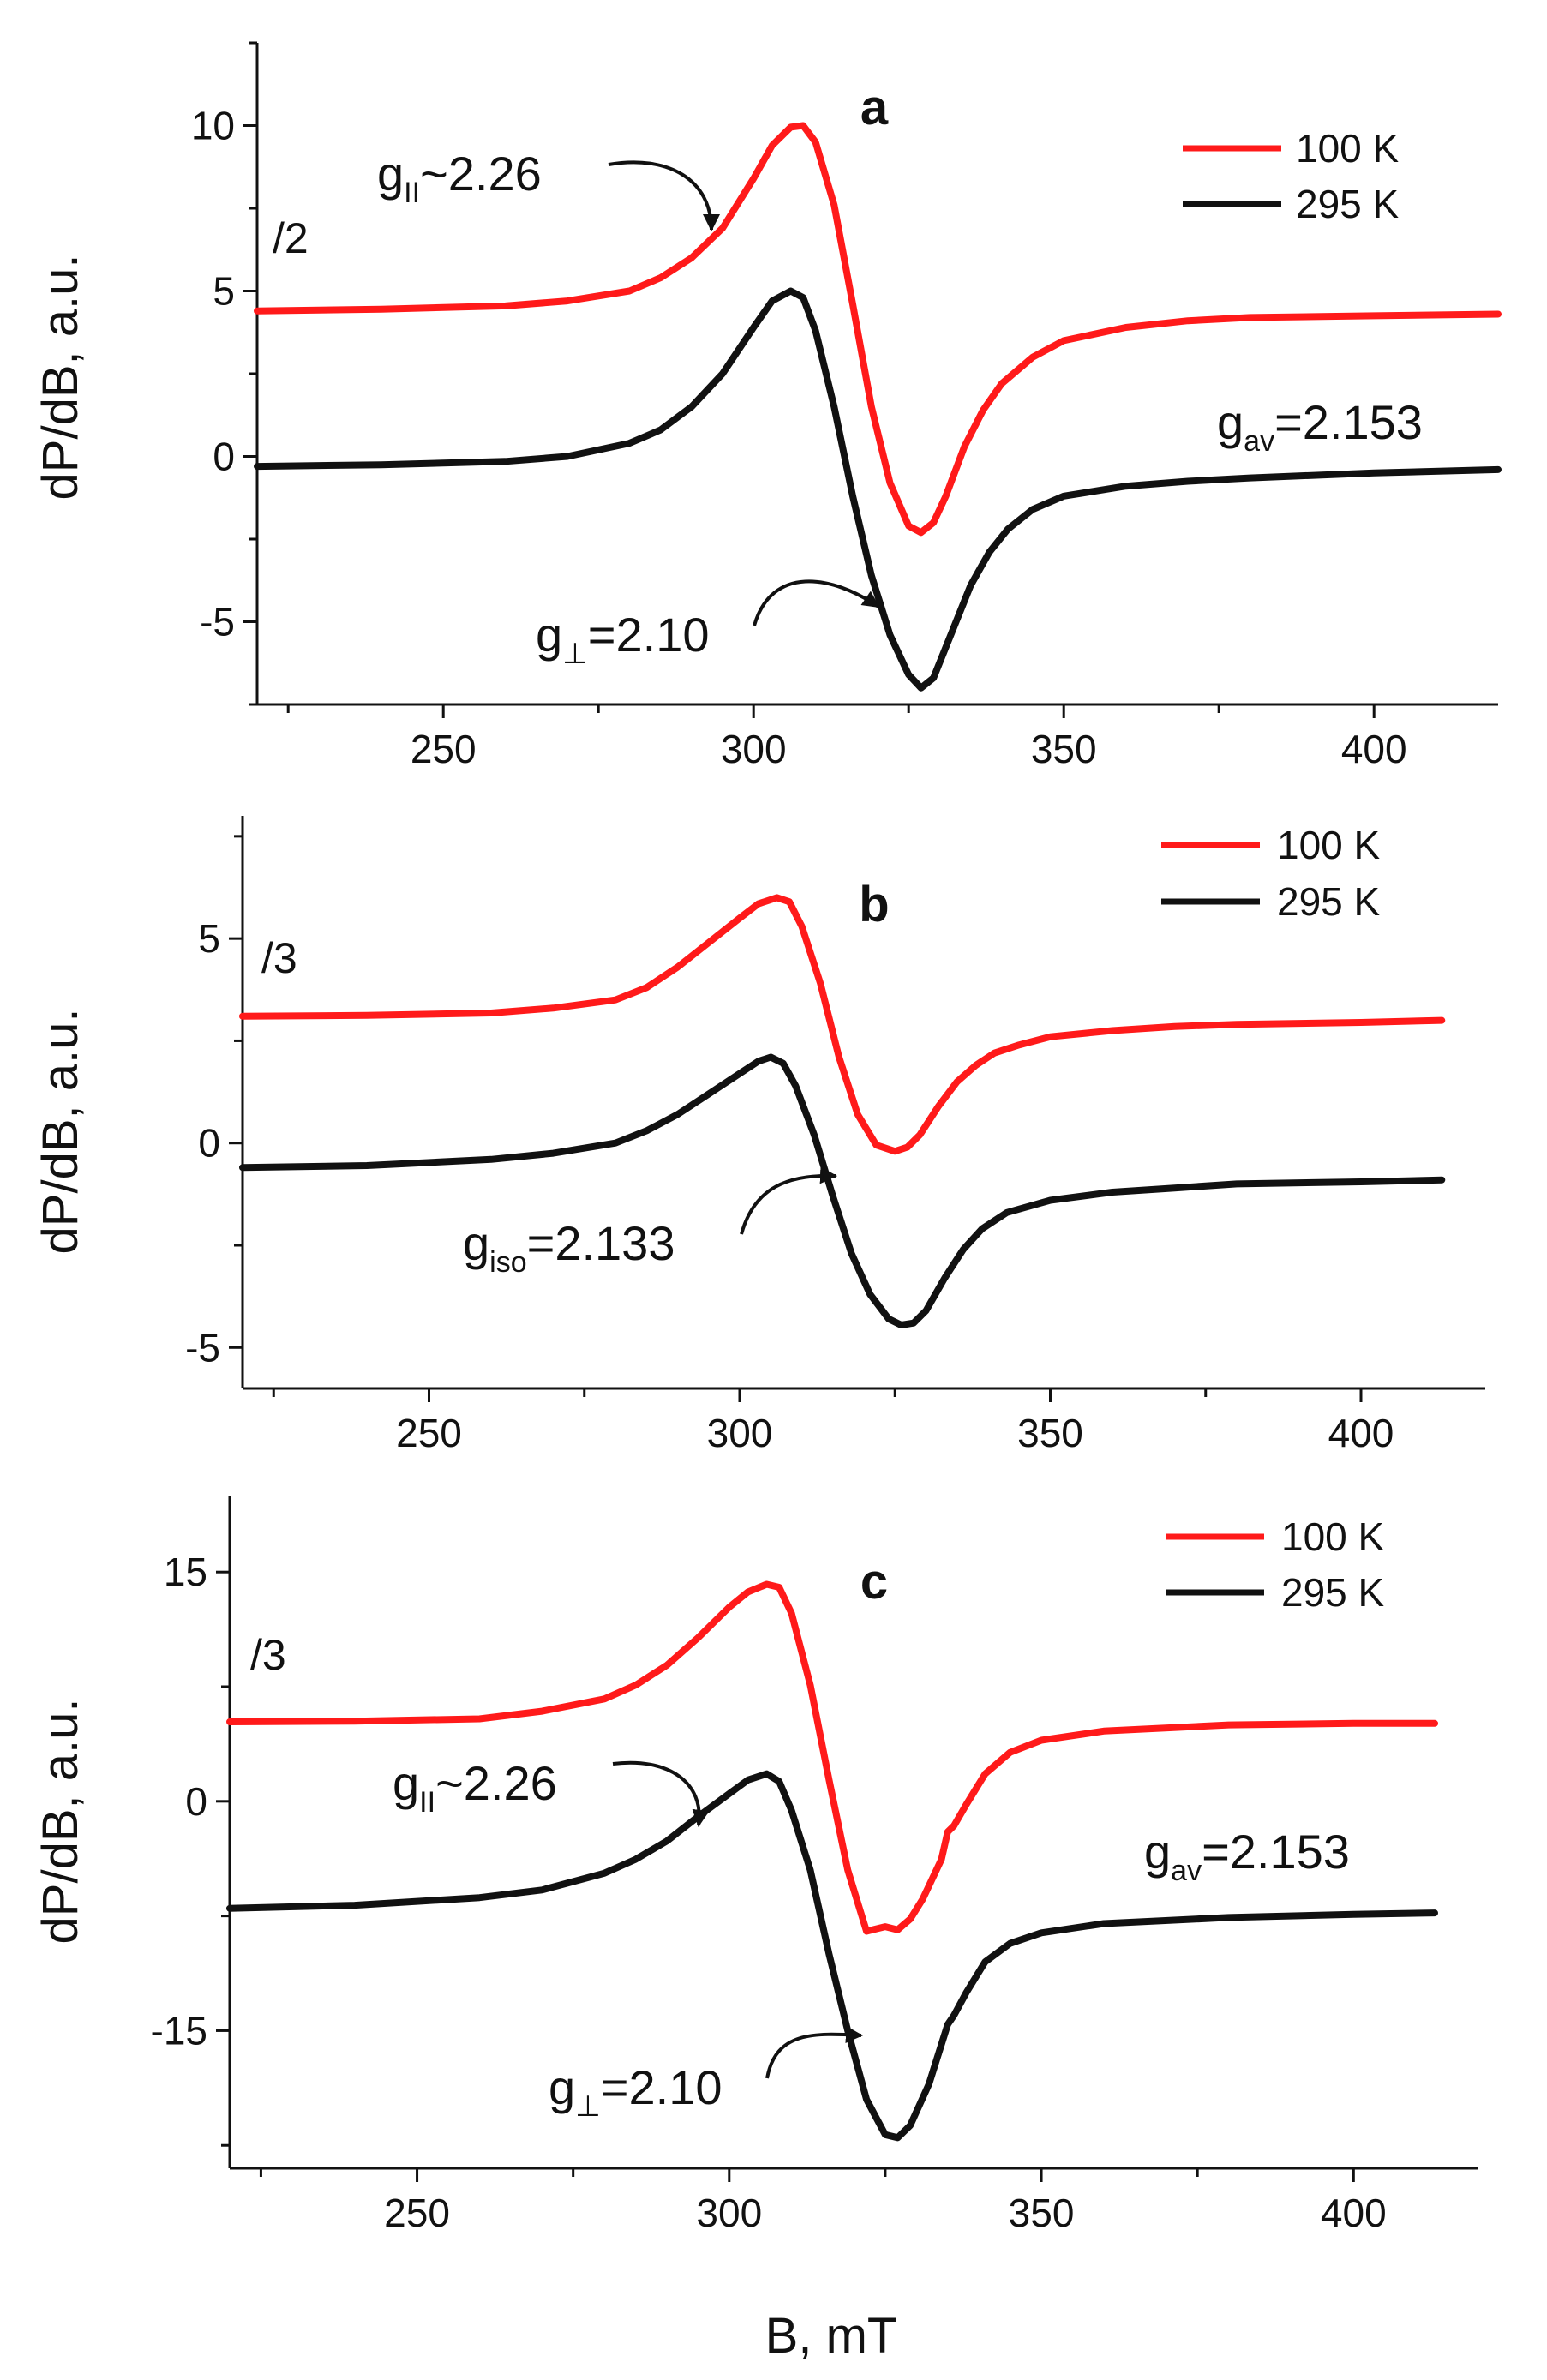 The image size is (1547, 2380). I want to click on panel-a-y-tick-label: -5, so click(217, 622).